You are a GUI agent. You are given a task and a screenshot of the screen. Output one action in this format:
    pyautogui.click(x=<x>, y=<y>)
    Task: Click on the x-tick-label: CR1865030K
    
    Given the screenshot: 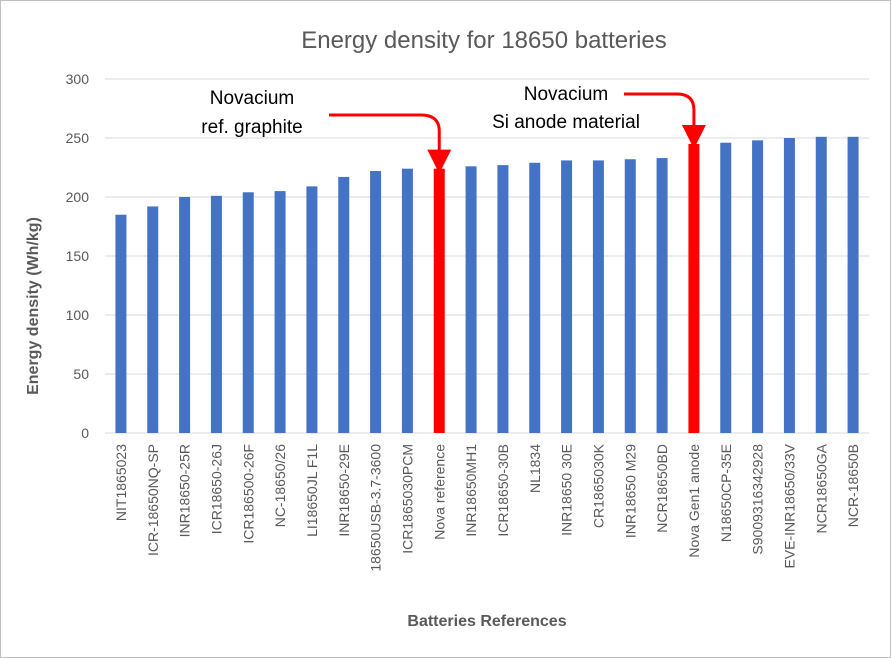 What is the action you would take?
    pyautogui.click(x=598, y=485)
    